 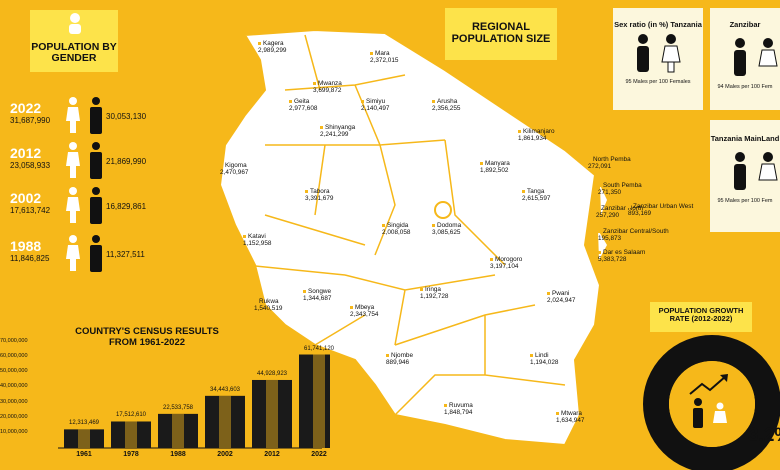 What do you see at coordinates (701, 317) in the screenshot?
I see `growth-title: POPULATION GROWTH RATE (2012-2022)` at bounding box center [701, 317].